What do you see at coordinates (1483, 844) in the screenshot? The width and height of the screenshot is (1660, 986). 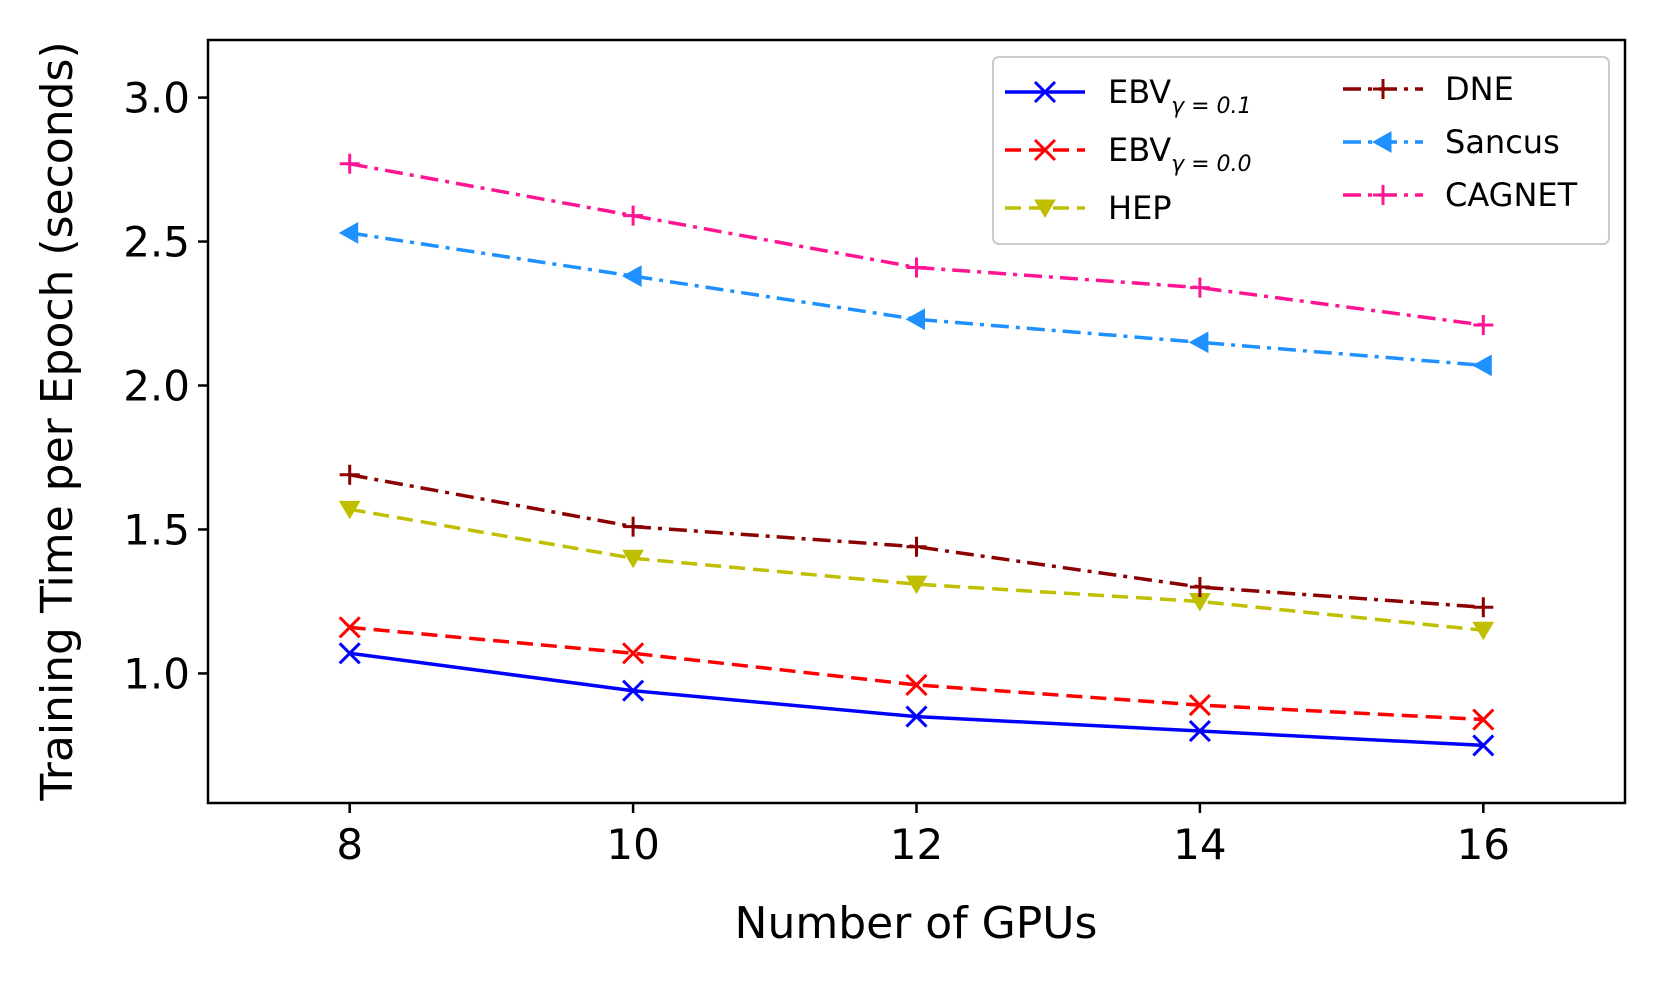 I see `x-tick-label: 16` at bounding box center [1483, 844].